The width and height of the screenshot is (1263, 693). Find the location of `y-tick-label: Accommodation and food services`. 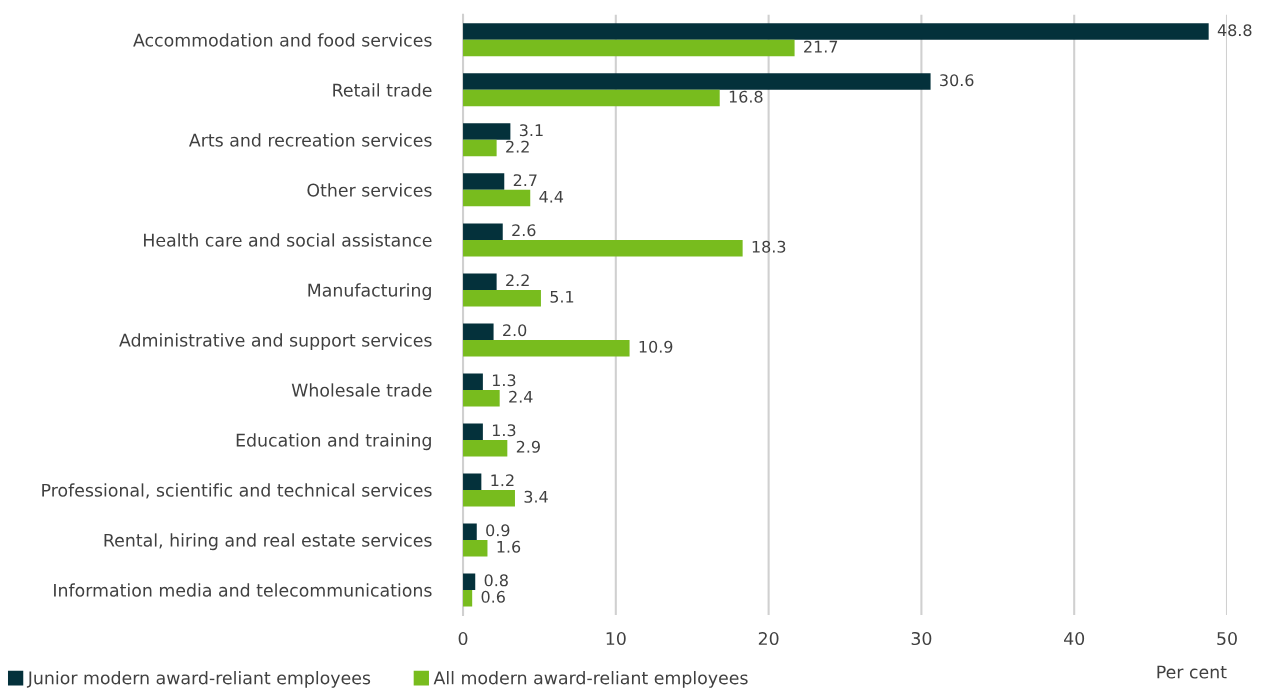

y-tick-label: Accommodation and food services is located at coordinates (282, 40).